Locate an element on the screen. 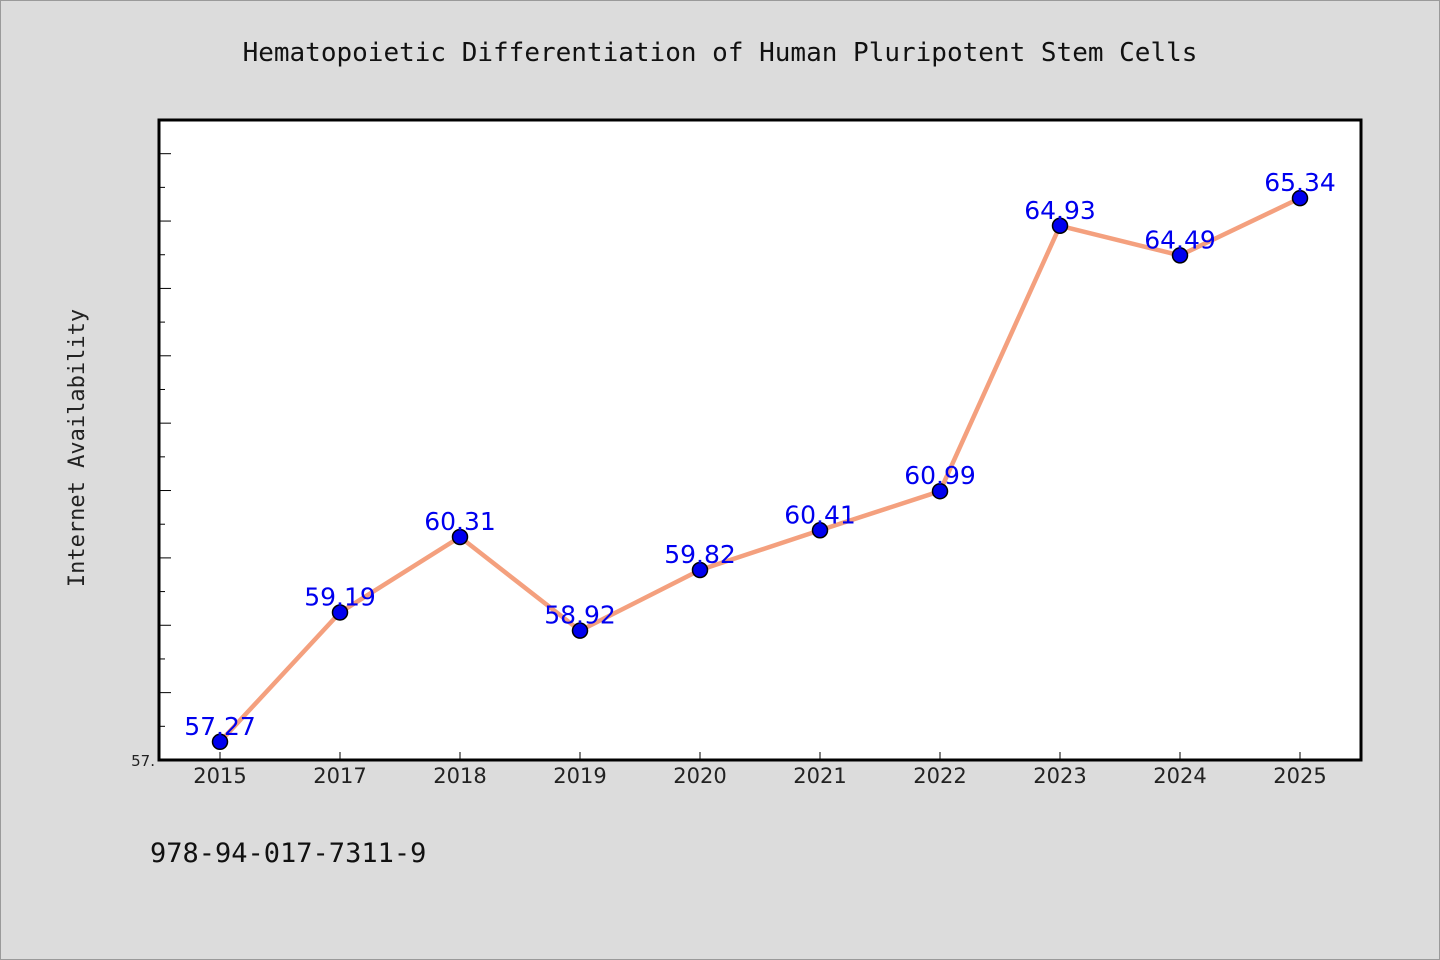 The width and height of the screenshot is (1440, 960). x-tick-label: 2019 is located at coordinates (579, 776).